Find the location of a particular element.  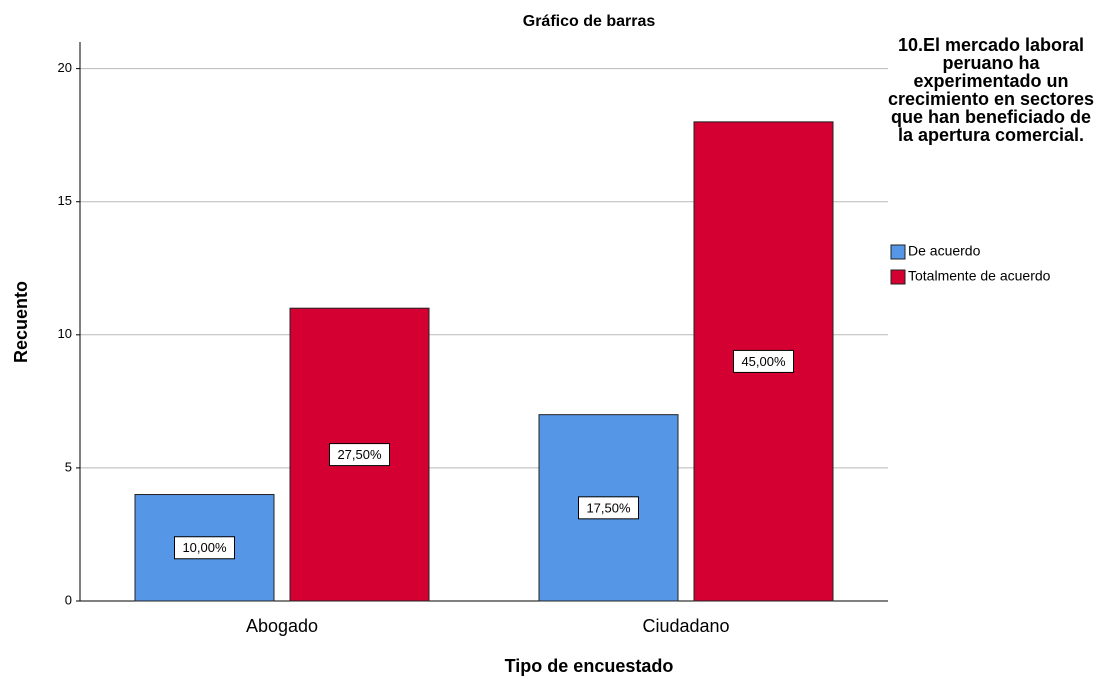

y-tick-label: 20 is located at coordinates (65, 67).